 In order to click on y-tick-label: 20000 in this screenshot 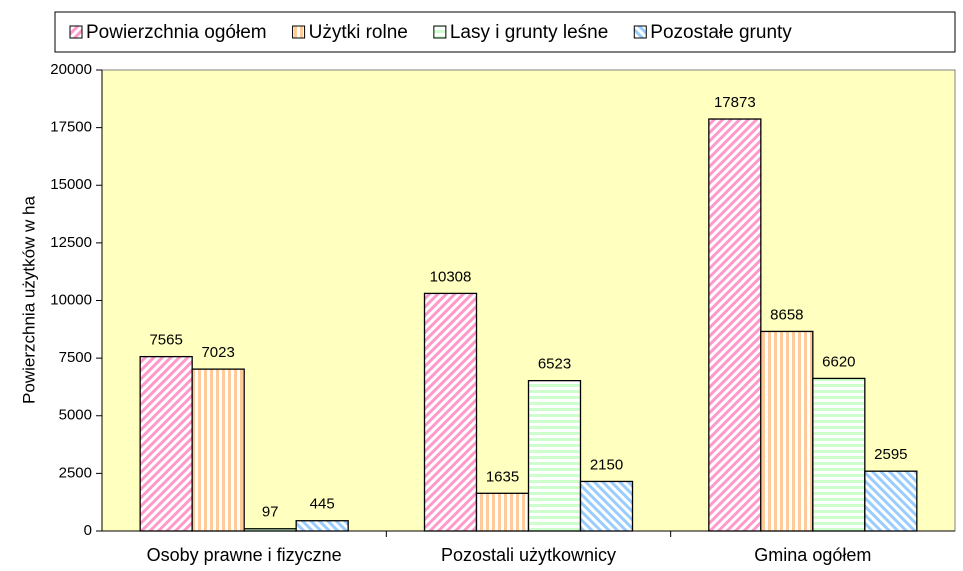, I will do `click(71, 69)`.